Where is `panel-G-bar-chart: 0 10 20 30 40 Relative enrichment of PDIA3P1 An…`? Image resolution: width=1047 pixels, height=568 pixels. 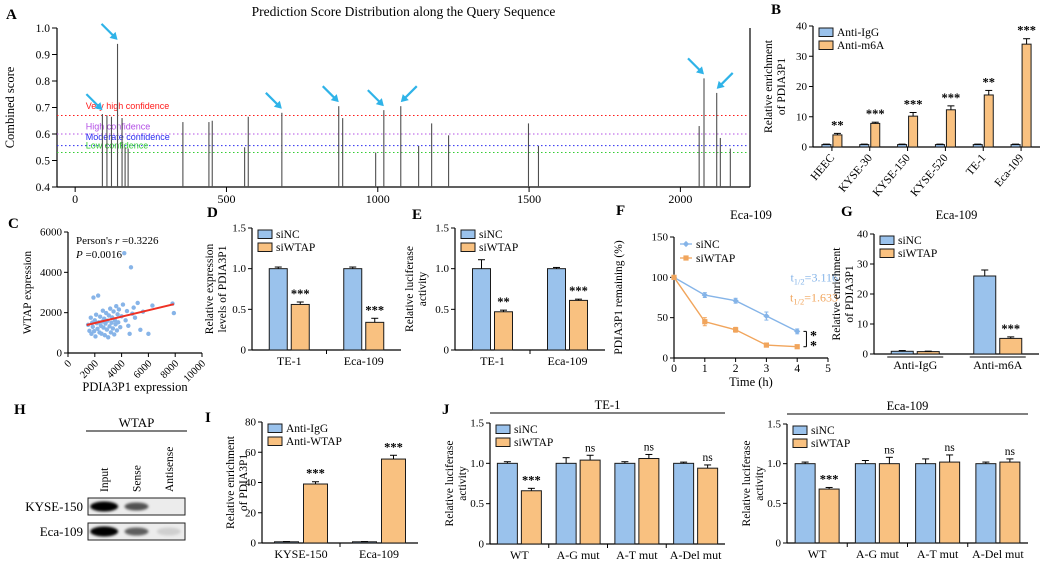 panel-G-bar-chart: 0 10 20 30 40 Relative enrichment of PDIA3P1 An… is located at coordinates (935, 290).